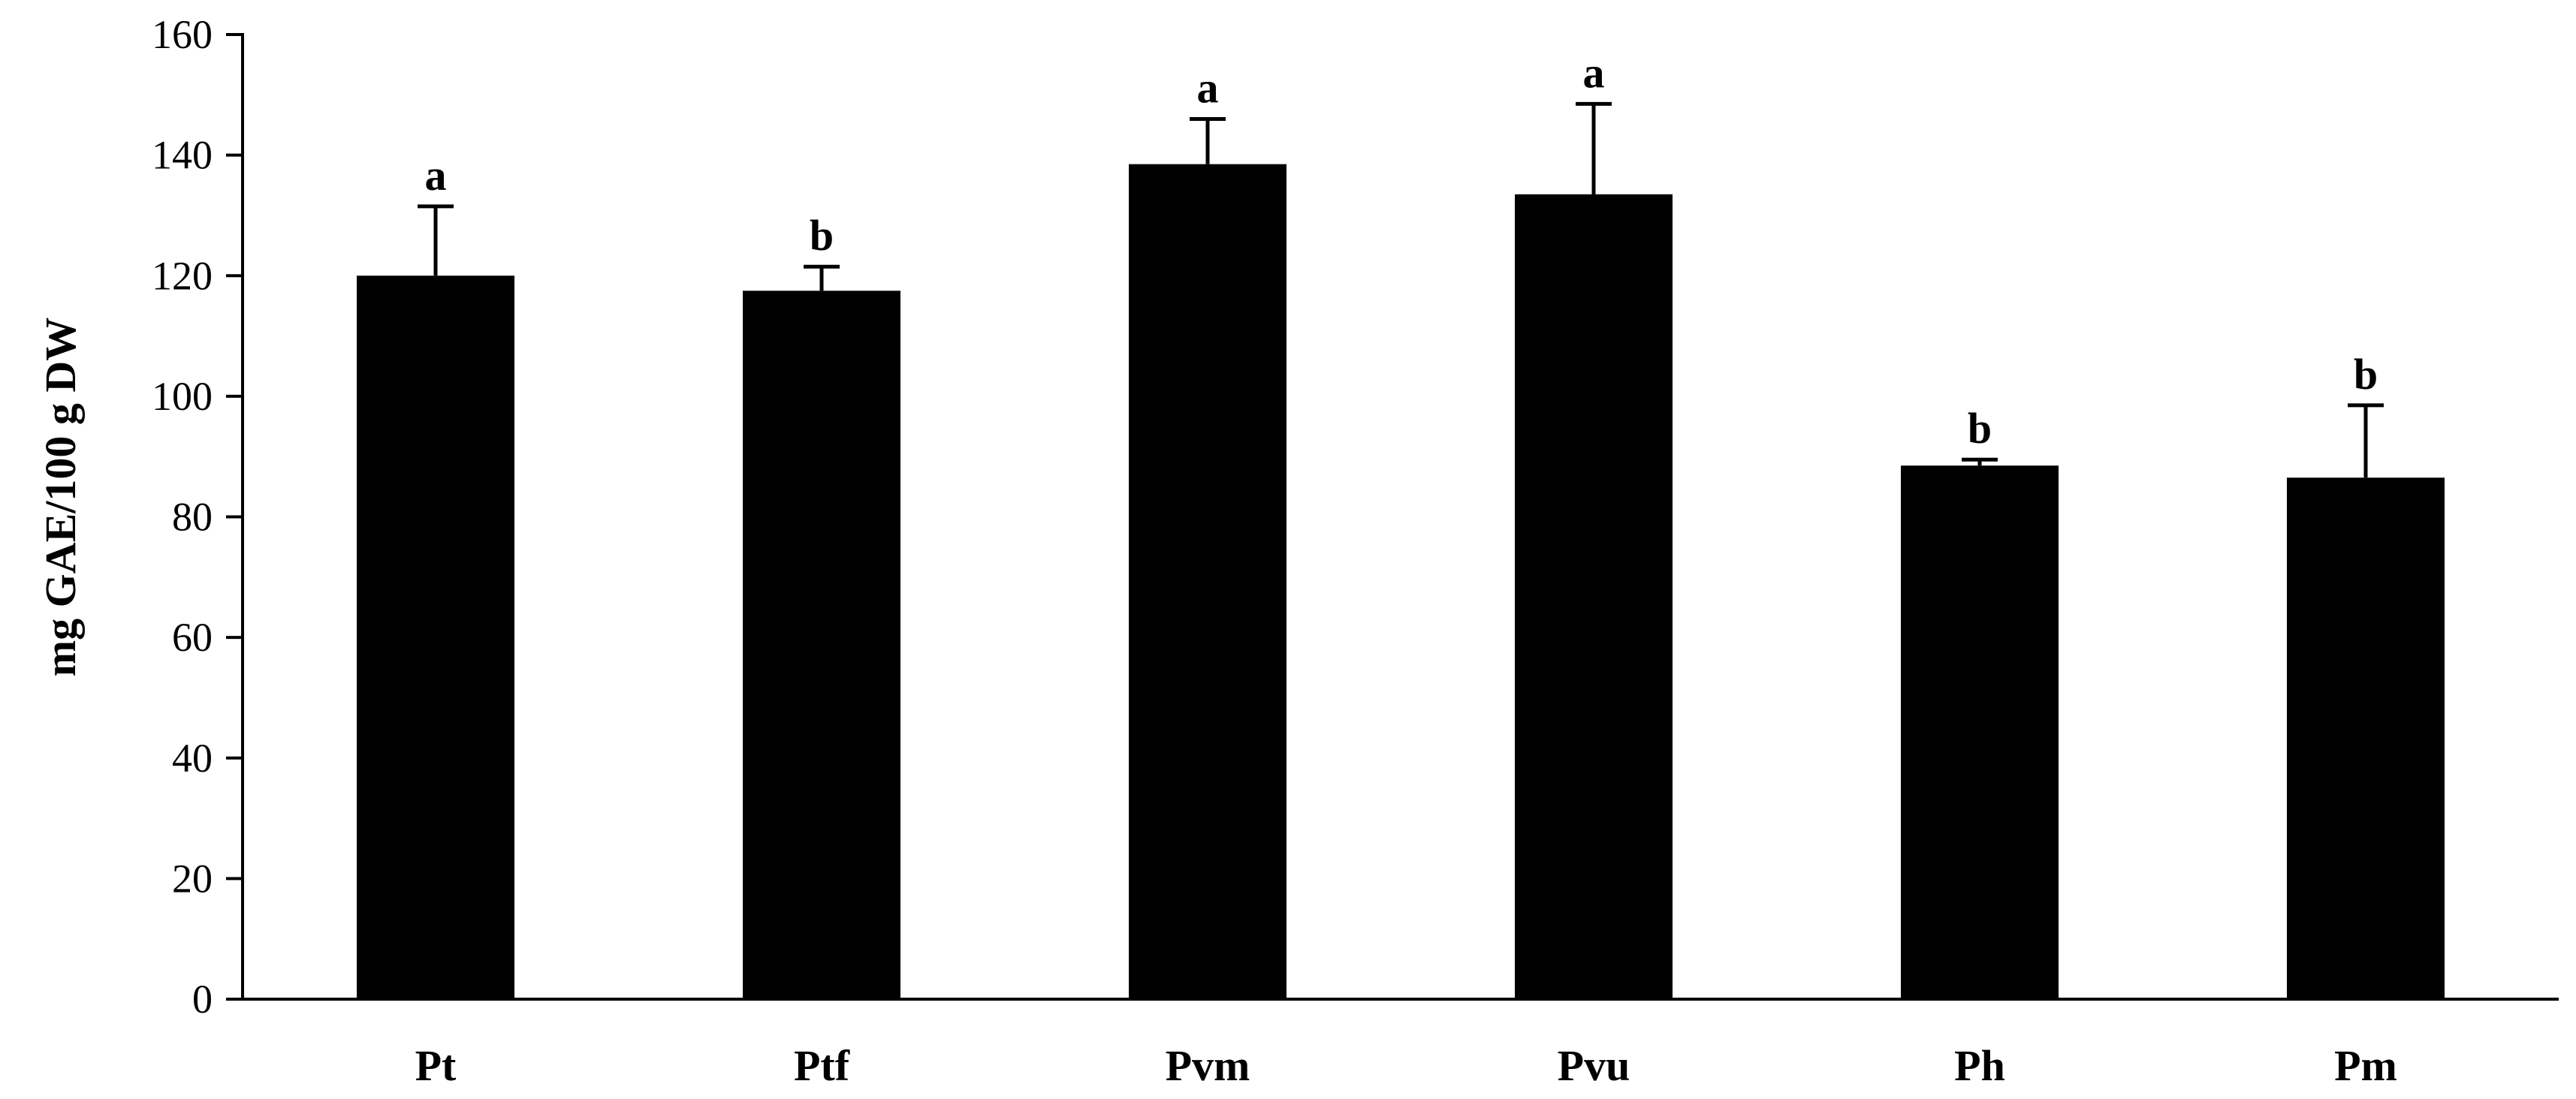 The height and width of the screenshot is (1099, 2576). What do you see at coordinates (1208, 87) in the screenshot?
I see `significance-label-pvm: a` at bounding box center [1208, 87].